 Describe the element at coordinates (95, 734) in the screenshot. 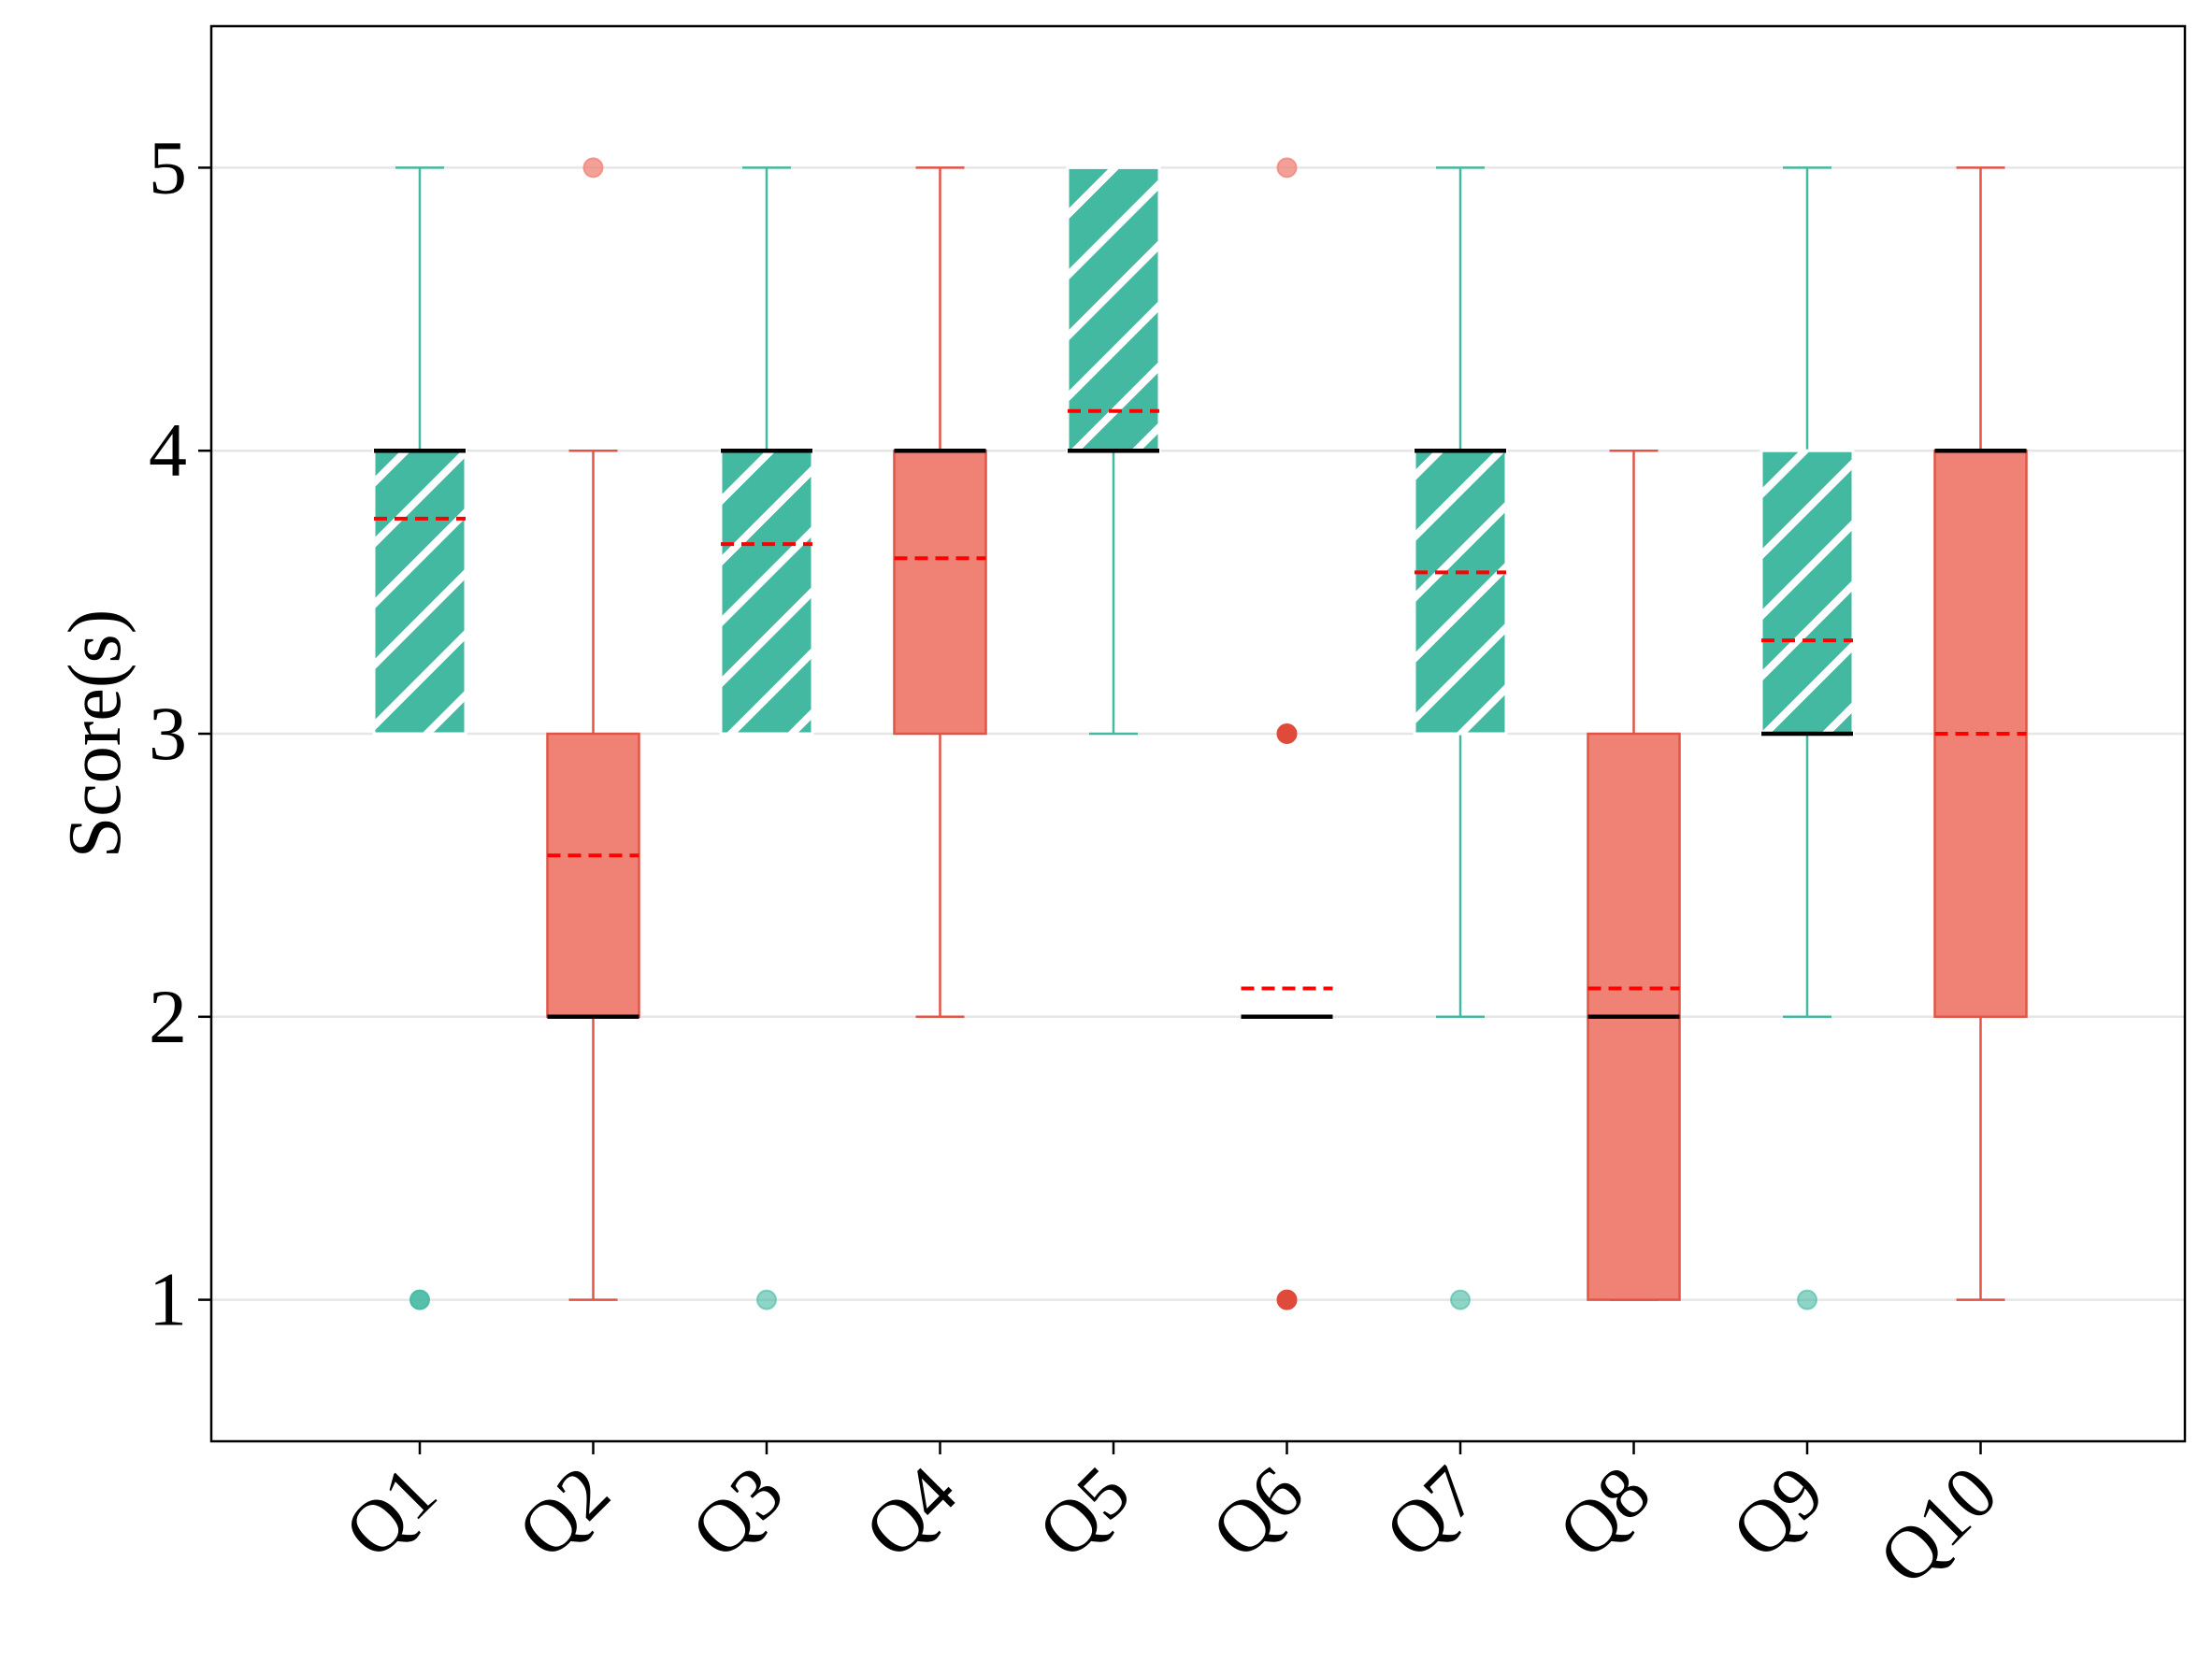

I see `y-axis-label: Score(s)` at that location.